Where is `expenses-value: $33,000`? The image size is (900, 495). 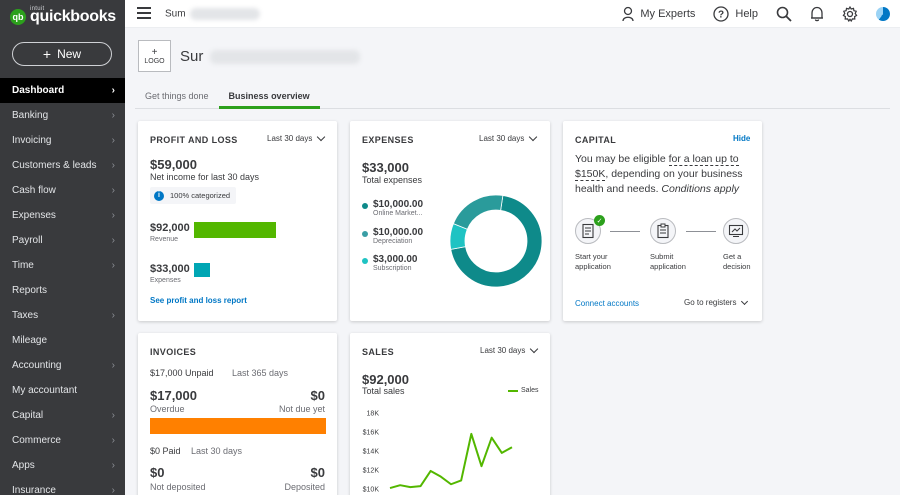 expenses-value: $33,000 is located at coordinates (170, 269).